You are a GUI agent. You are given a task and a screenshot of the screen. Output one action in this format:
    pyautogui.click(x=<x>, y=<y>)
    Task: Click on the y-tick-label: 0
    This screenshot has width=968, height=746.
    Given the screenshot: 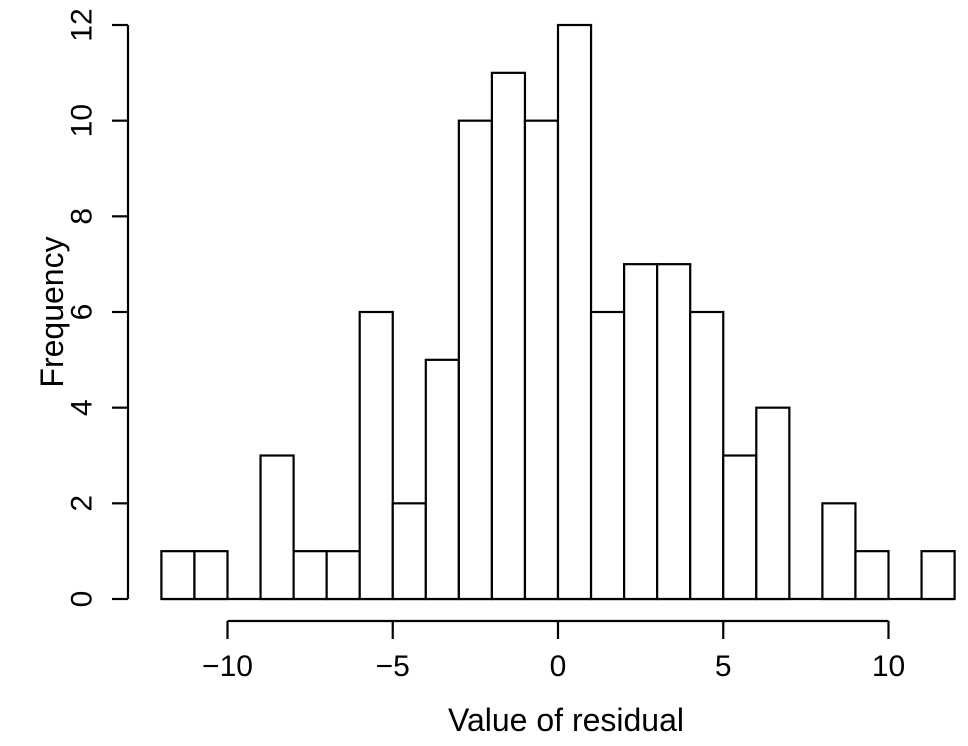 What is the action you would take?
    pyautogui.click(x=82, y=599)
    